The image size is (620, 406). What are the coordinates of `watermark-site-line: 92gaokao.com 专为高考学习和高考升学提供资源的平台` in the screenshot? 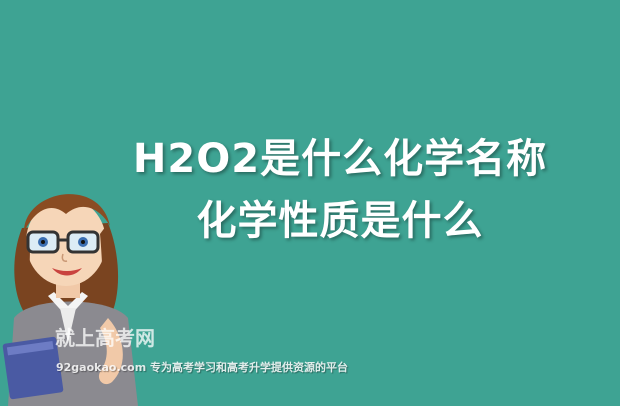 It's located at (202, 367).